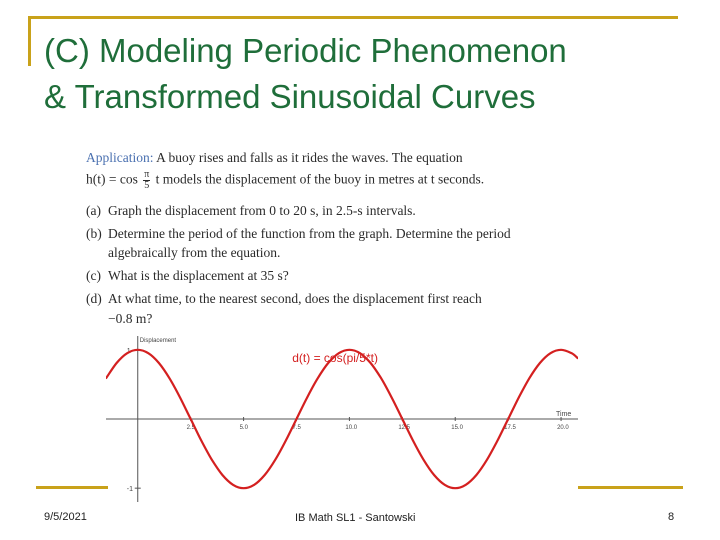 The image size is (720, 540). What do you see at coordinates (355, 518) in the screenshot?
I see `footer-course: IB Math SL1 - Santowski` at bounding box center [355, 518].